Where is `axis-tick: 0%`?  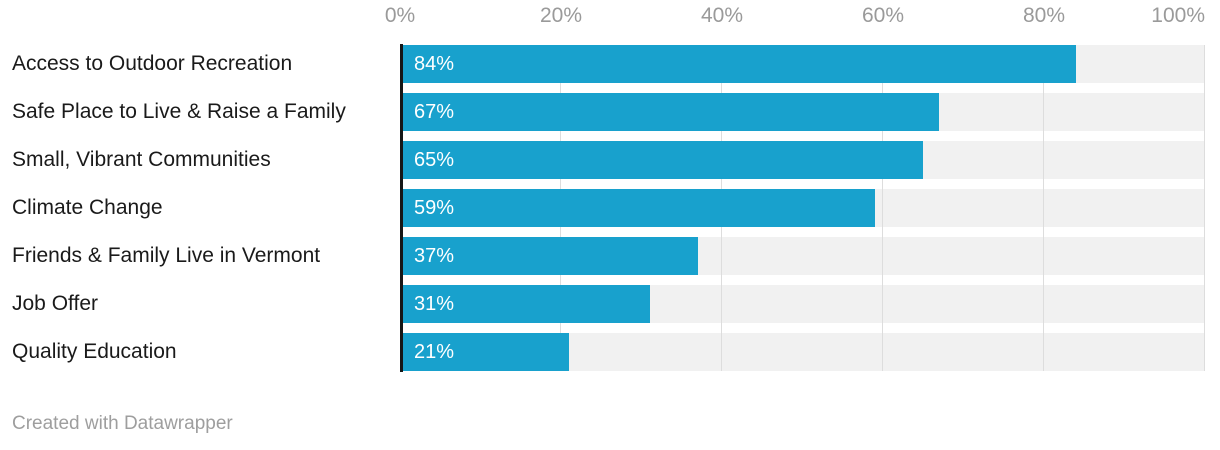
axis-tick: 0% is located at coordinates (400, 15).